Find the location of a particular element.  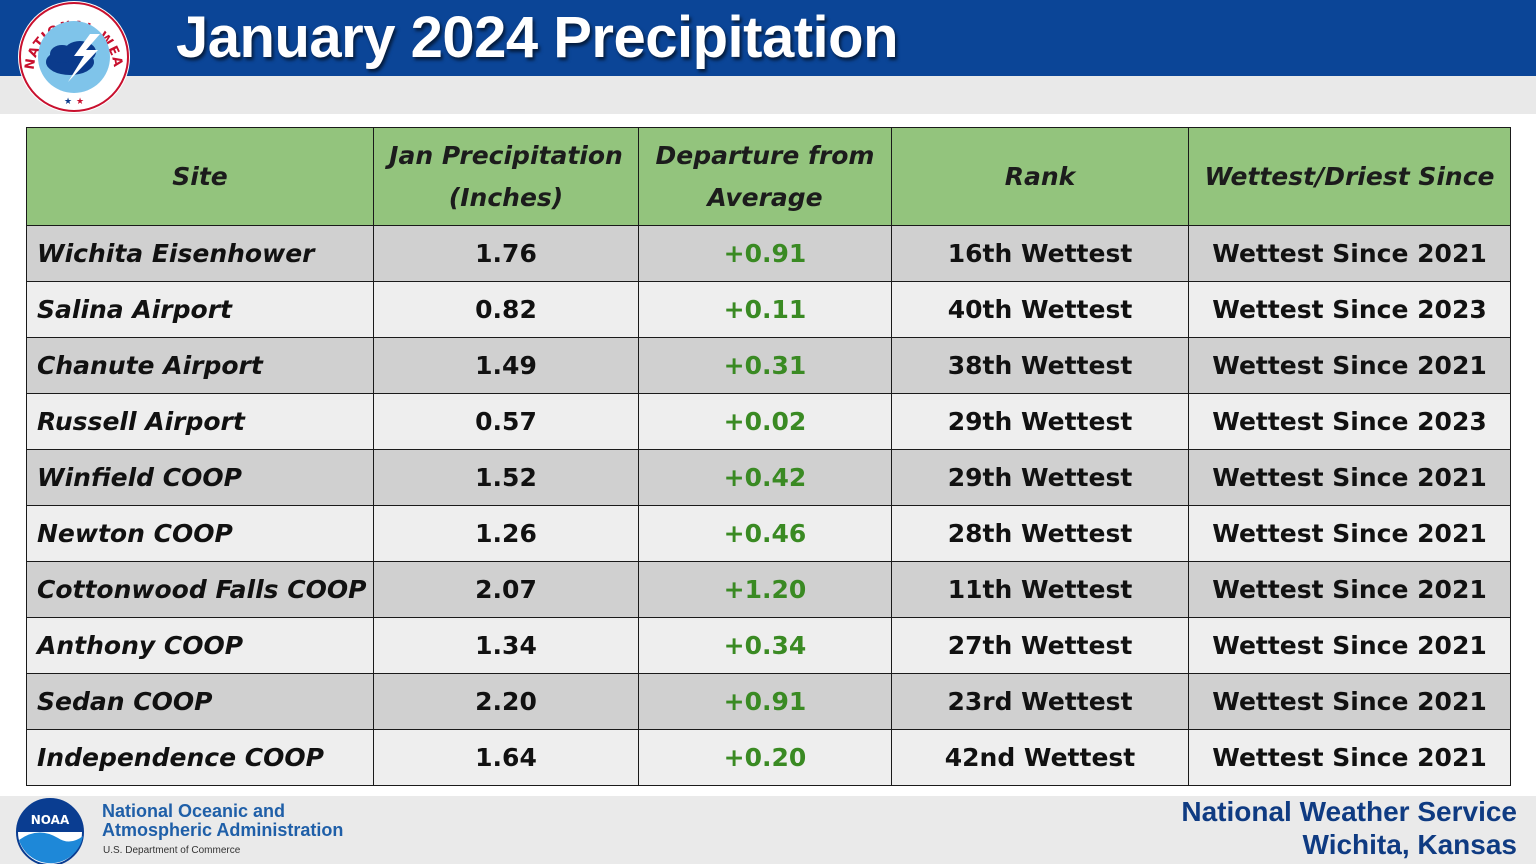

rank-cell: 40th Wettest is located at coordinates (1040, 309).